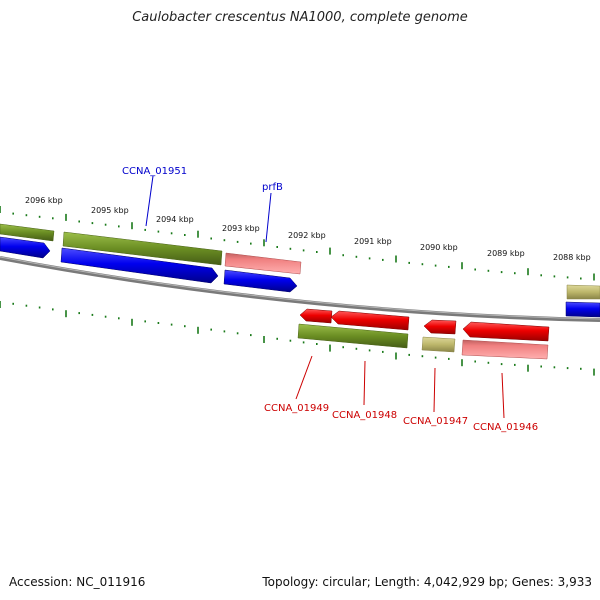 This screenshot has width=600, height=600. Describe the element at coordinates (296, 408) in the screenshot. I see `gene-label-ccna-01949: CCNA_01949` at that location.